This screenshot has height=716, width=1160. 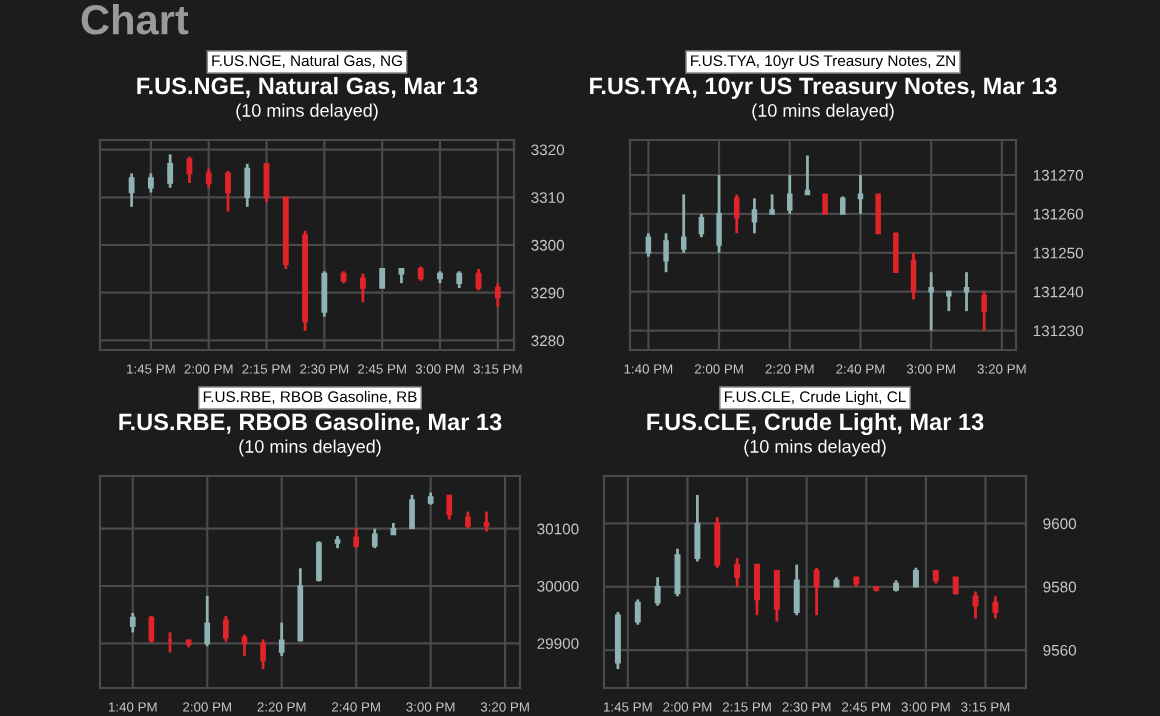 What do you see at coordinates (823, 88) in the screenshot?
I see `chart-title: F.US.TYA, 10yr US Treasury Notes, Mar 13` at bounding box center [823, 88].